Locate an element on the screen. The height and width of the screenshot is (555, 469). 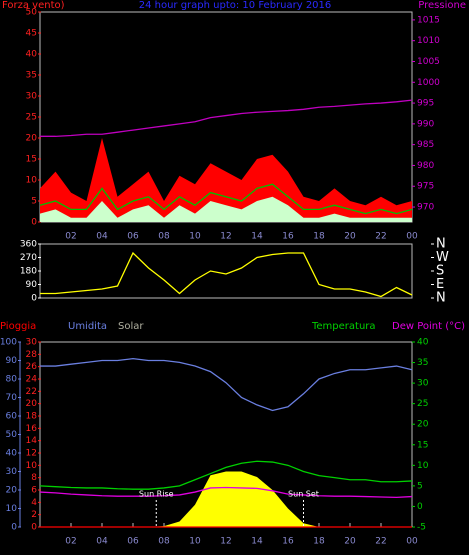
x-tick-label: 00 is located at coordinates (412, 237).